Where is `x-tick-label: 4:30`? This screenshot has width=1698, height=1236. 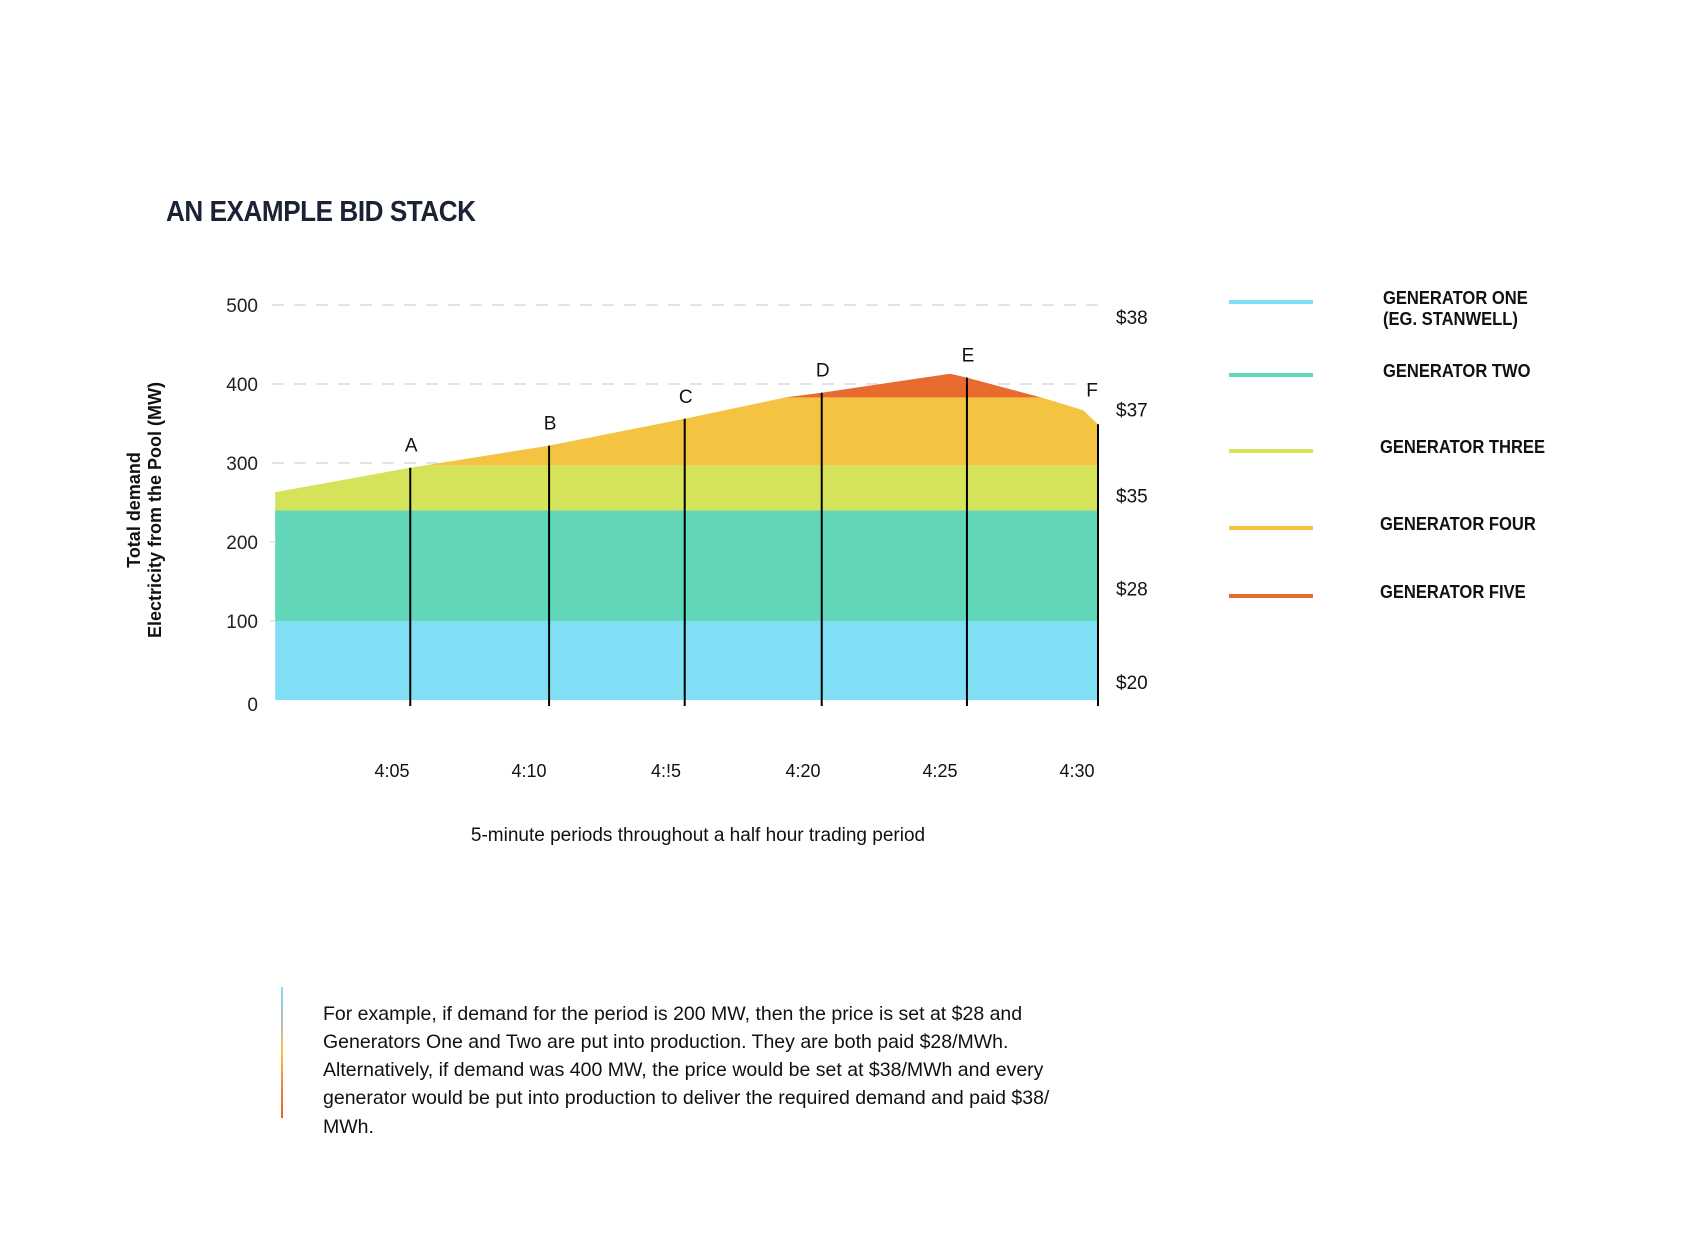 x-tick-label: 4:30 is located at coordinates (1076, 771).